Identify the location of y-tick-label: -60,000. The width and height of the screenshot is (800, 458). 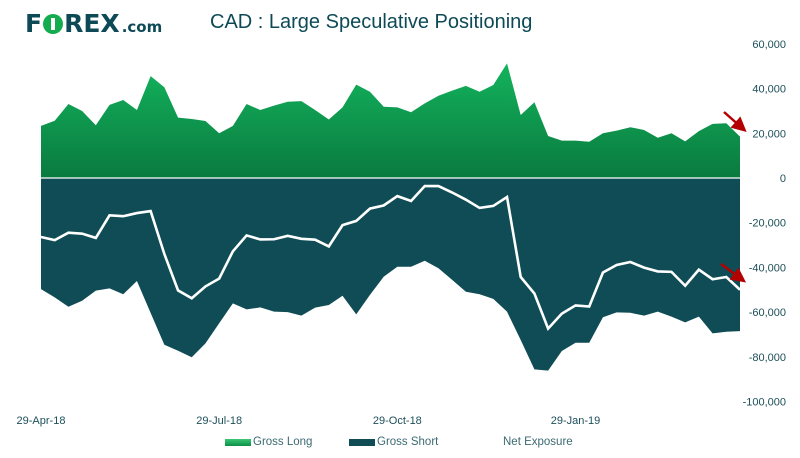
(767, 313).